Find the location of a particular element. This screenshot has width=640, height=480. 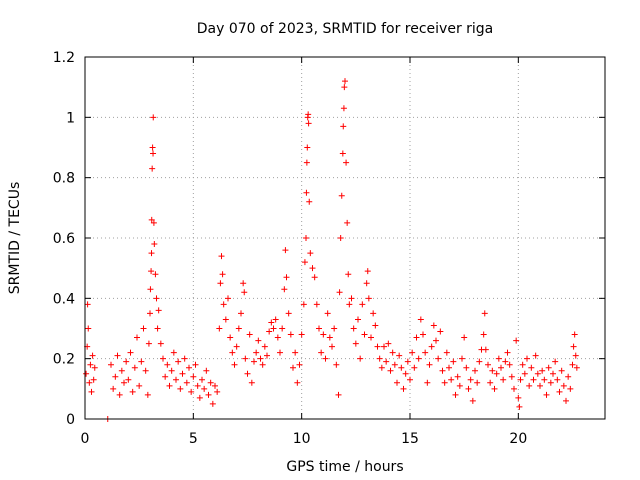

y-tick-label: 1 is located at coordinates (70, 118).